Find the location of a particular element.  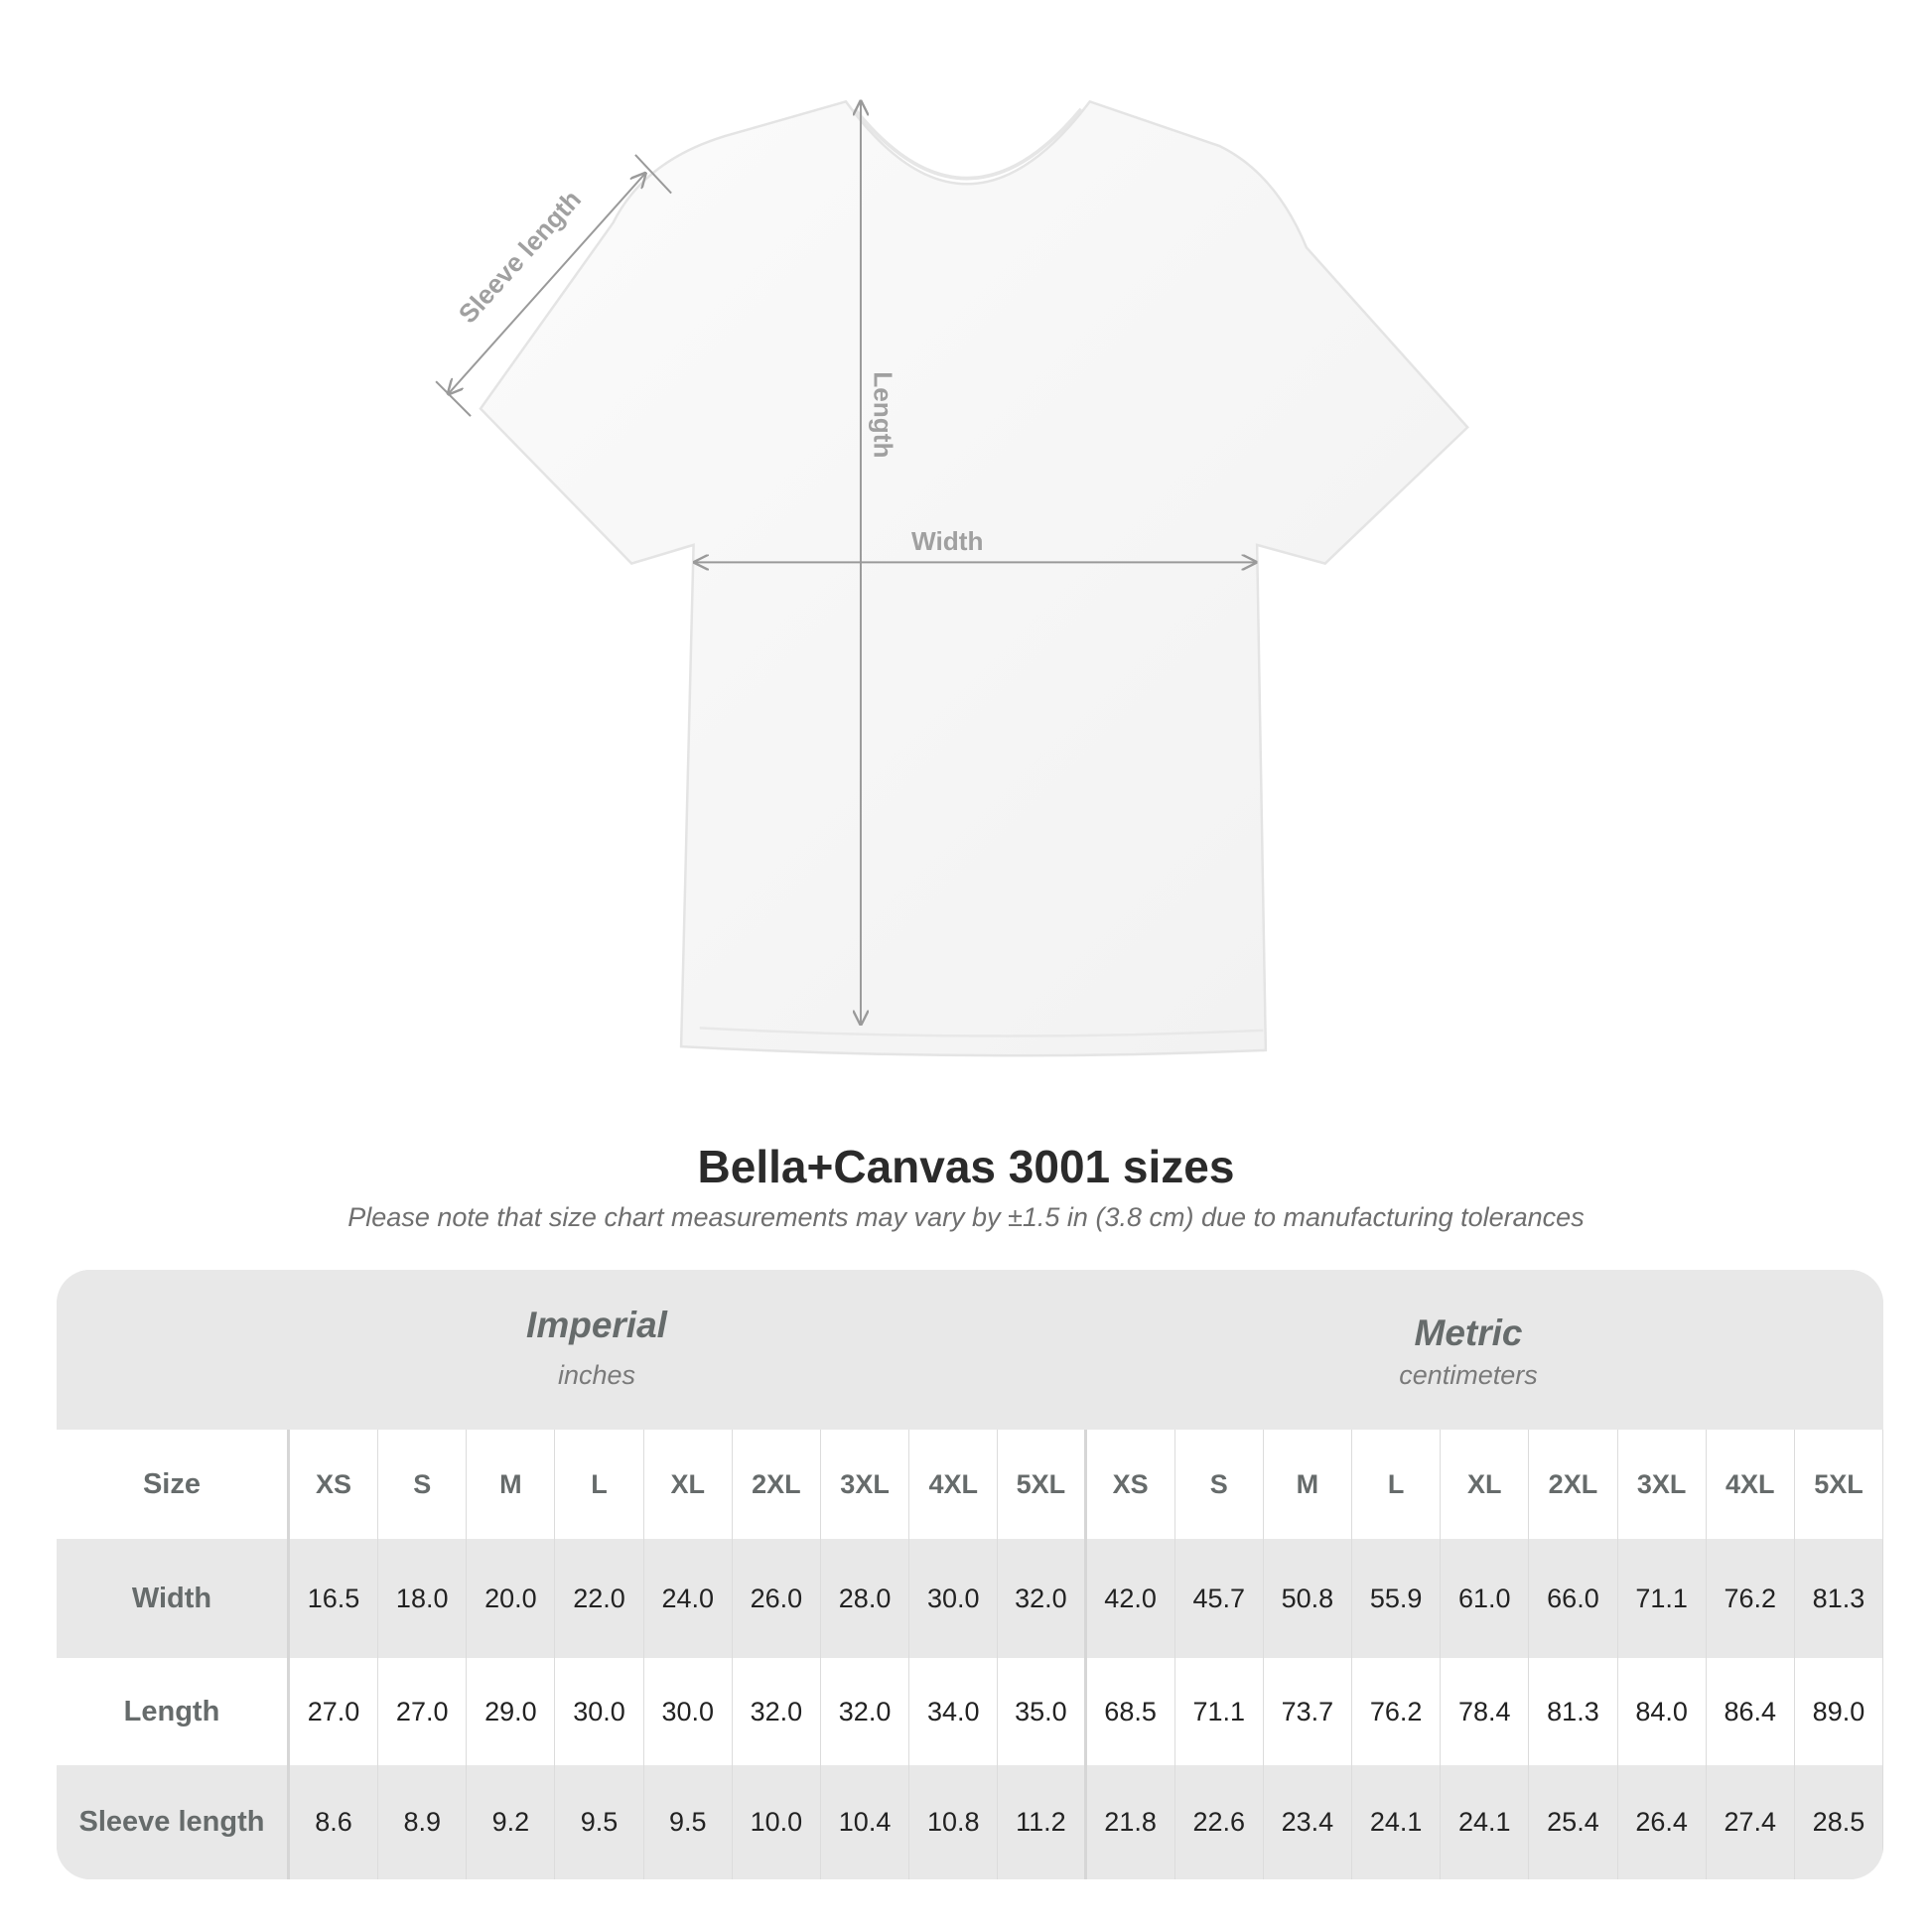

imperial-value: 22.0 is located at coordinates (599, 1599).